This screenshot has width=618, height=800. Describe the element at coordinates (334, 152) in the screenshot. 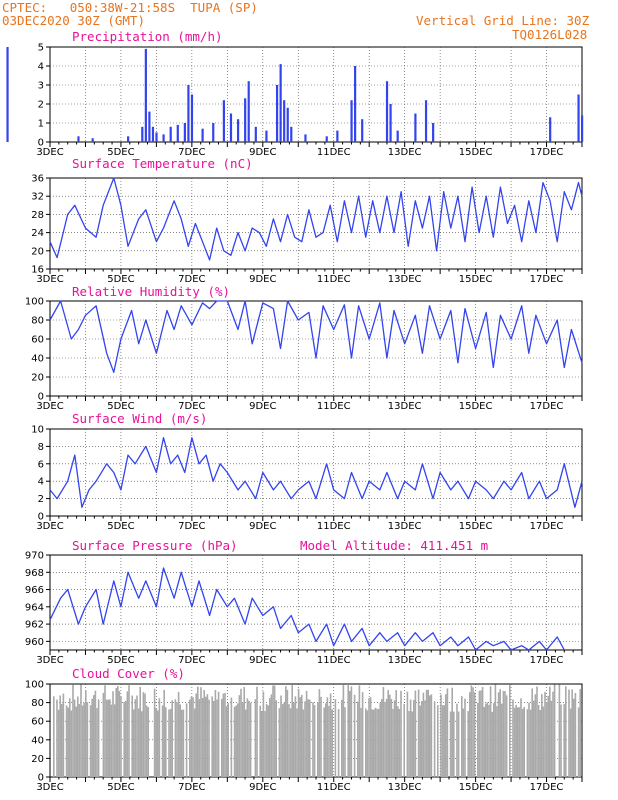

I see `x-tick-label: 11DEC` at that location.